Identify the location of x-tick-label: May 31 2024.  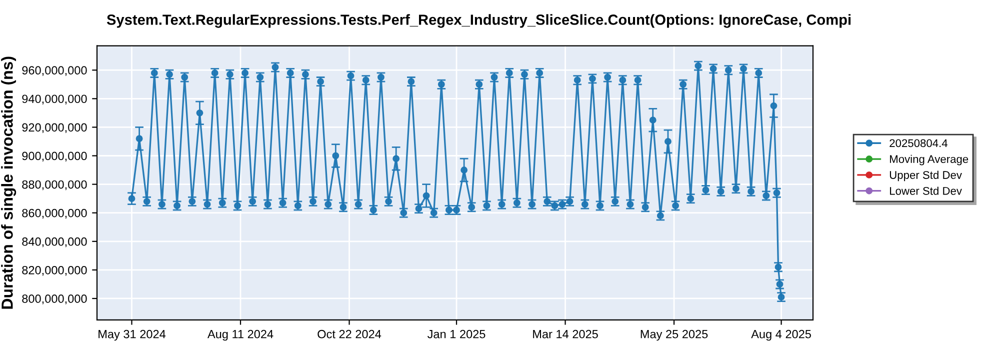
(132, 335).